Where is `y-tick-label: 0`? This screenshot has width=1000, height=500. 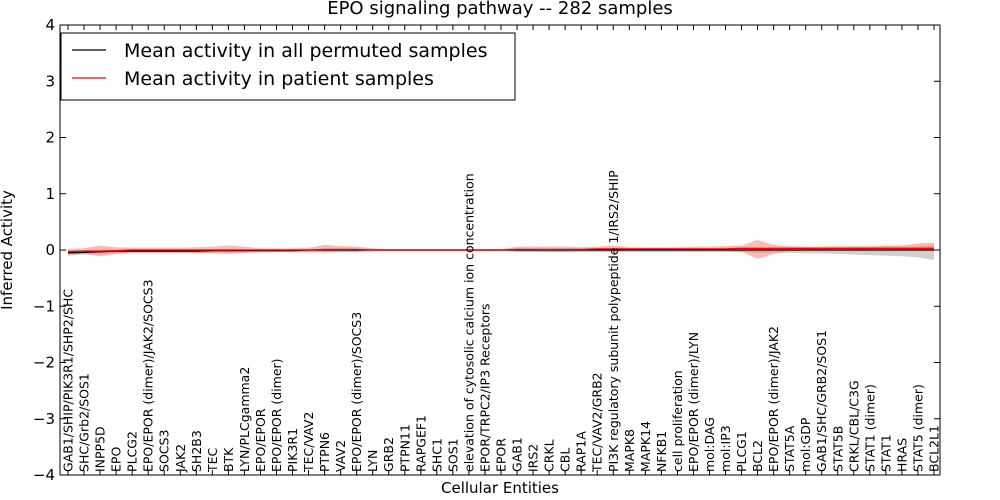
y-tick-label: 0 is located at coordinates (50, 250).